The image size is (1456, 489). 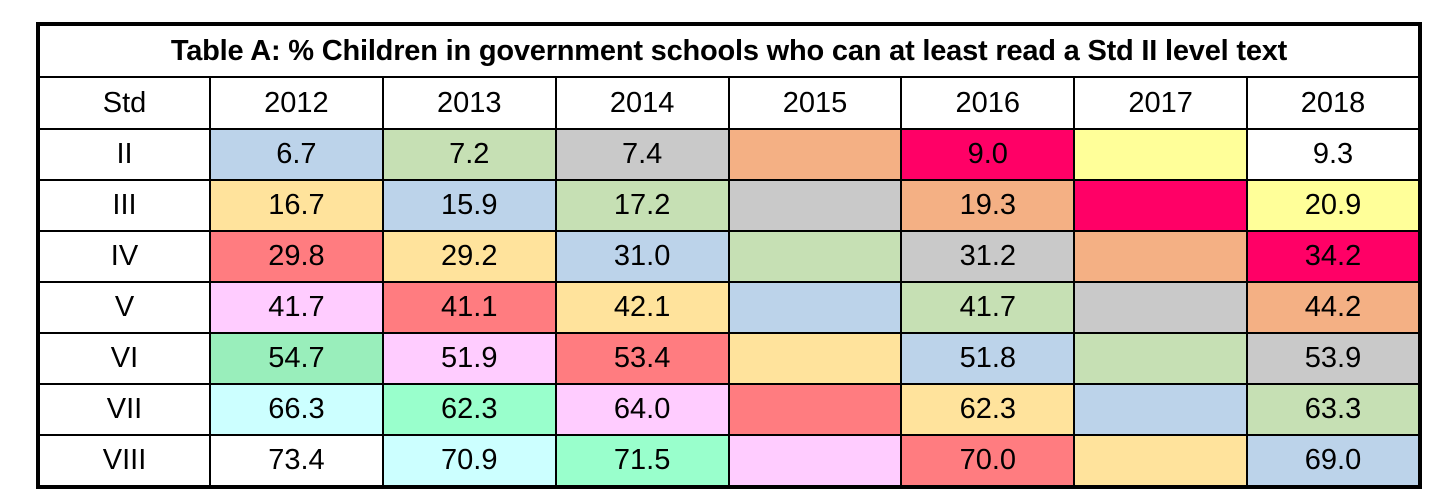 I want to click on data-cell-V-2014: 42.1, so click(x=642, y=307).